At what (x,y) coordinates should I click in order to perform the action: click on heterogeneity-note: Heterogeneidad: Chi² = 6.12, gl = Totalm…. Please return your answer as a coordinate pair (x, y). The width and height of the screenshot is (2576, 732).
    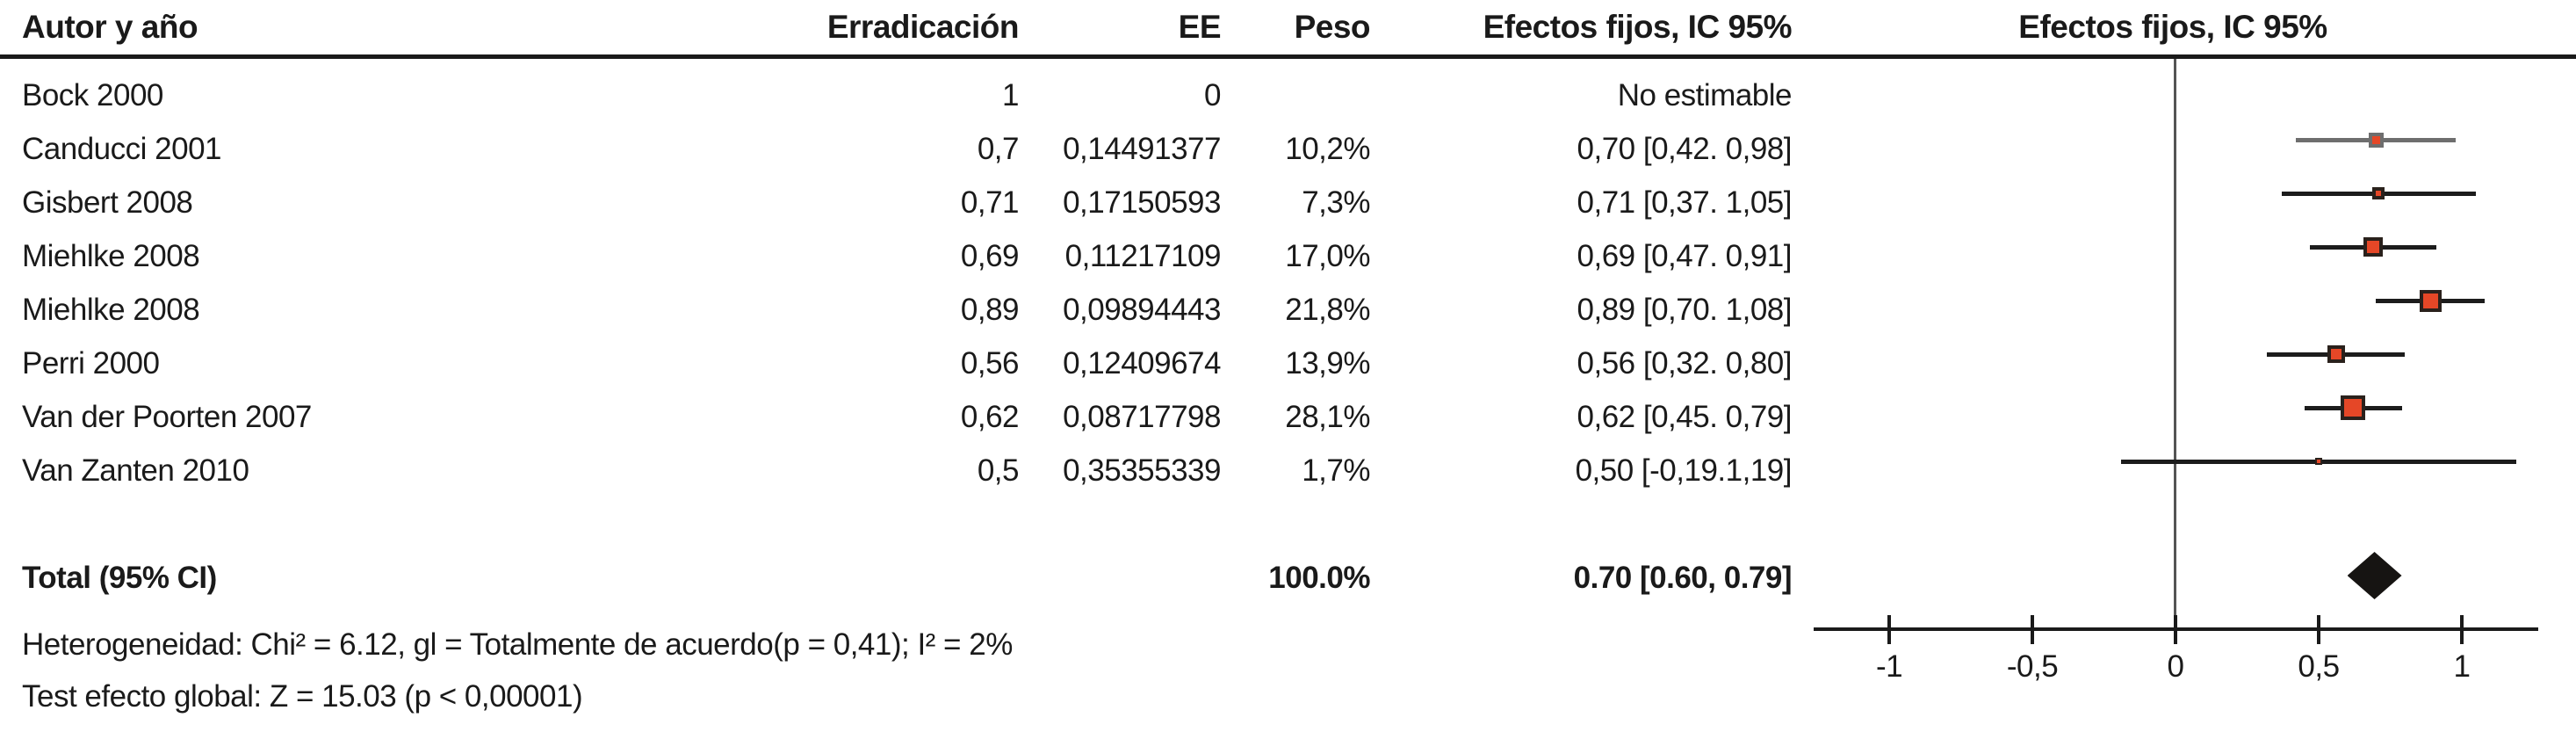
    Looking at the image, I should click on (517, 644).